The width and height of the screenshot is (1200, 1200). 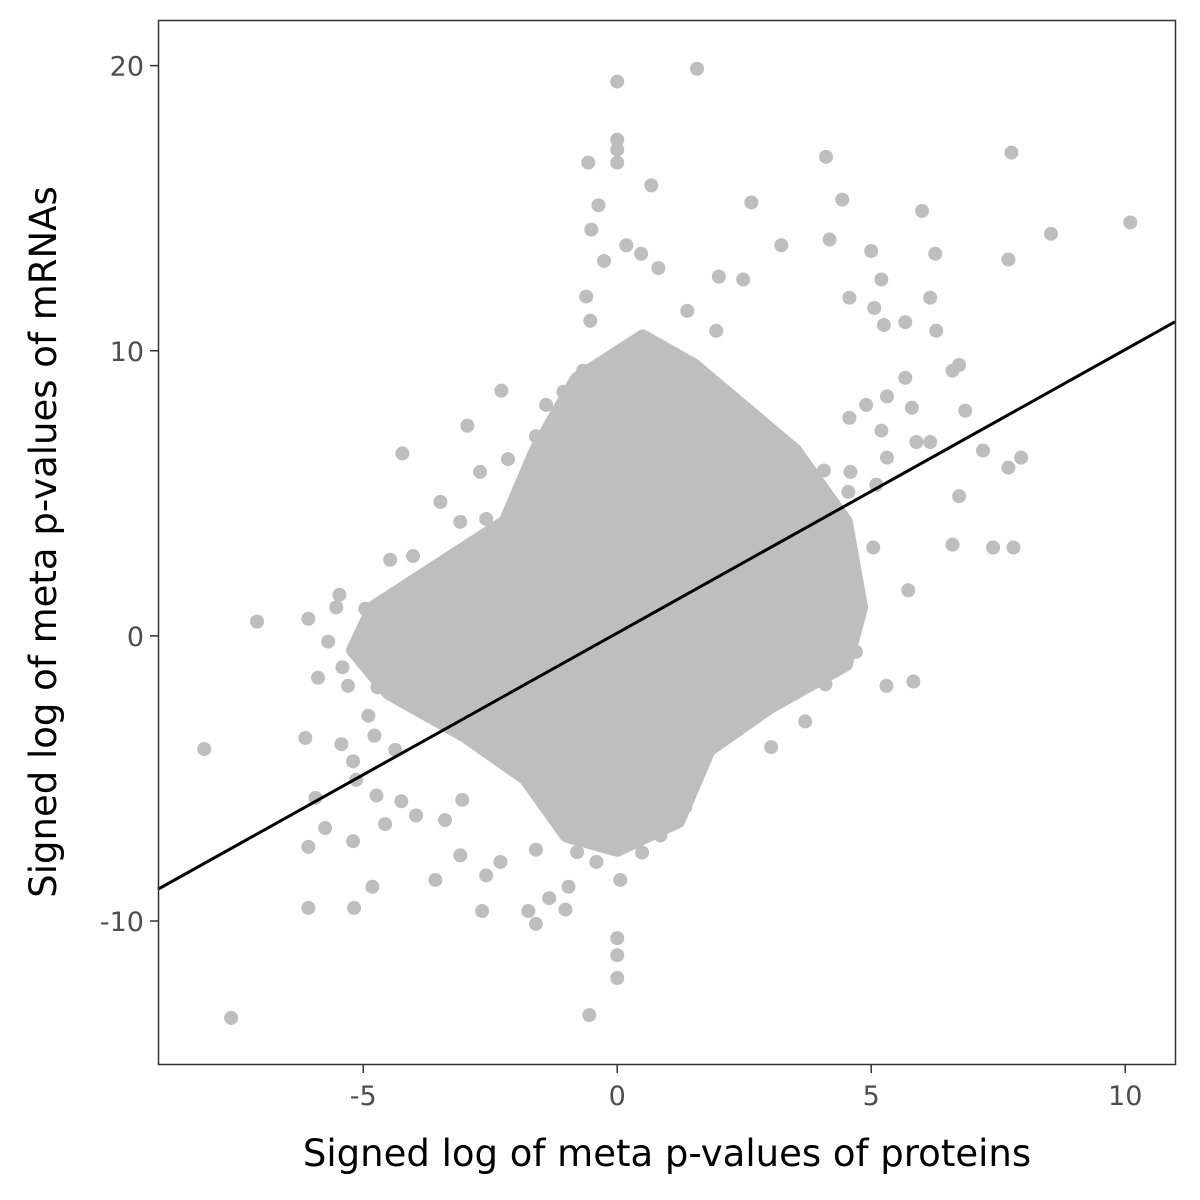 I want to click on y-axis: -10 0 10 20, so click(x=129, y=495).